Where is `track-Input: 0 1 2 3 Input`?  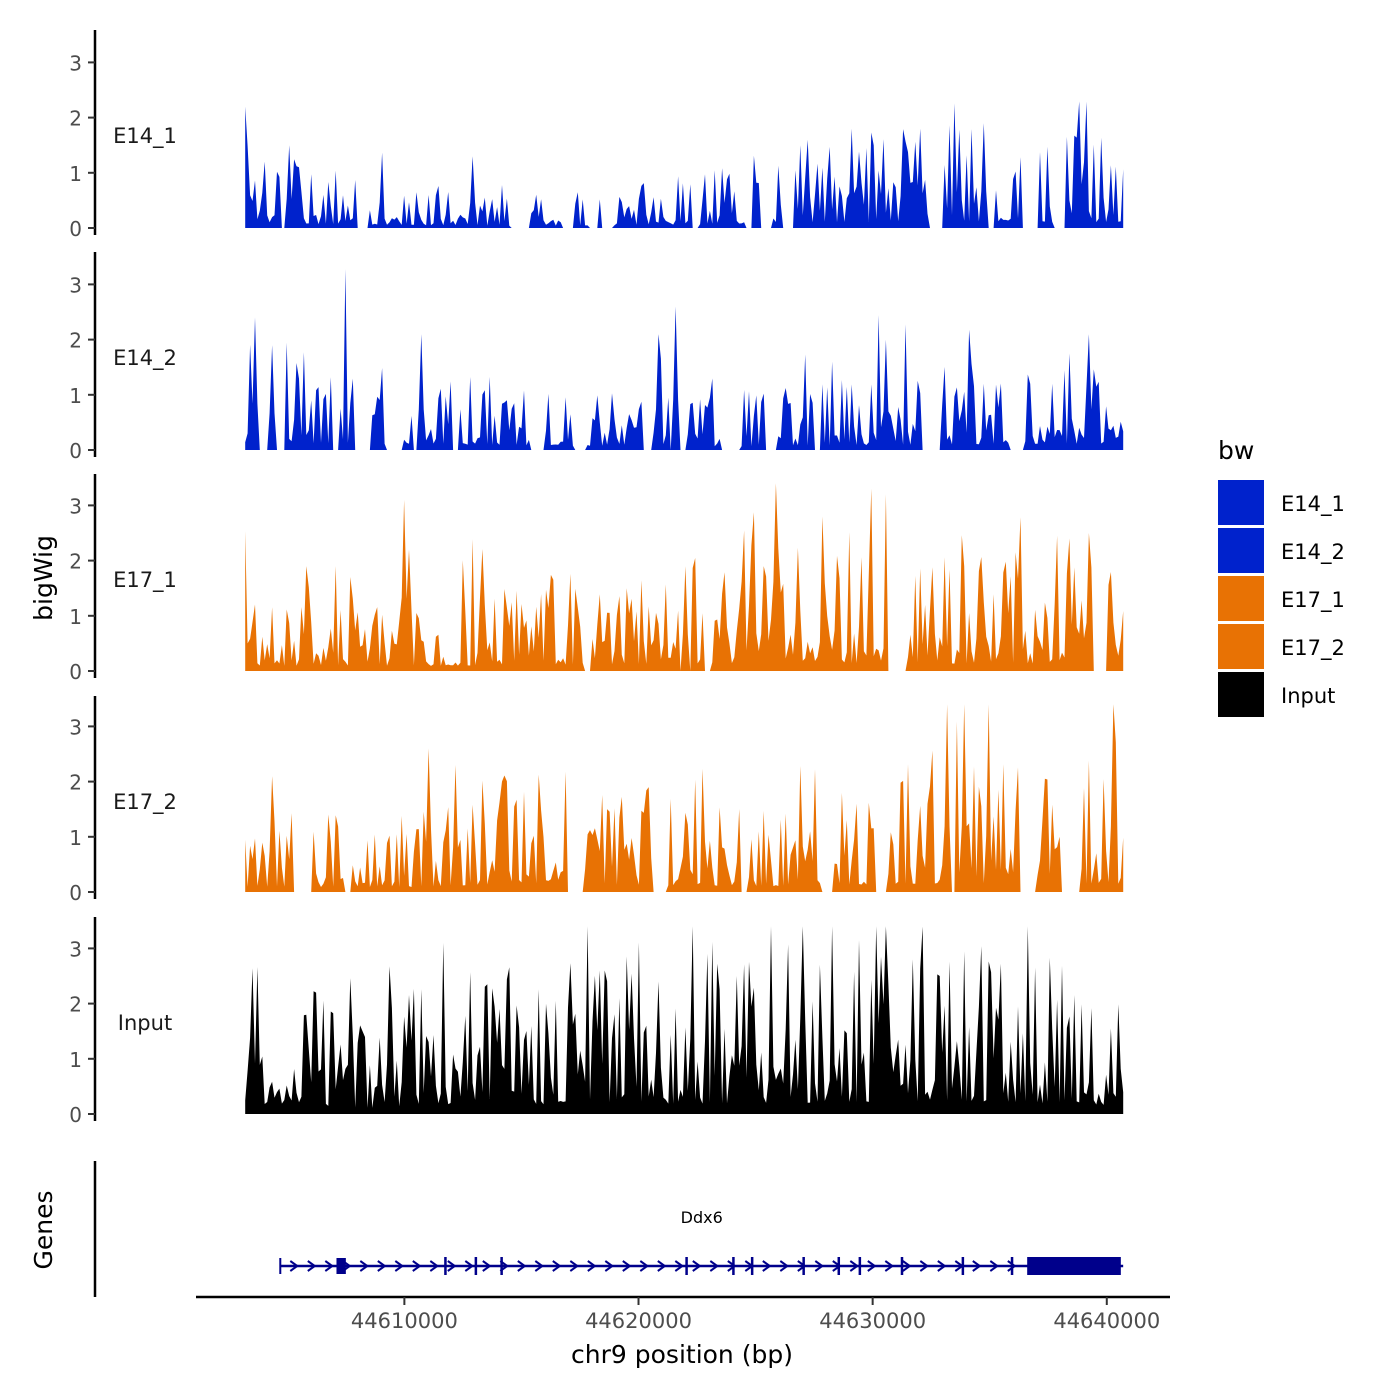 track-Input: 0 1 2 3 Input is located at coordinates (596, 1022).